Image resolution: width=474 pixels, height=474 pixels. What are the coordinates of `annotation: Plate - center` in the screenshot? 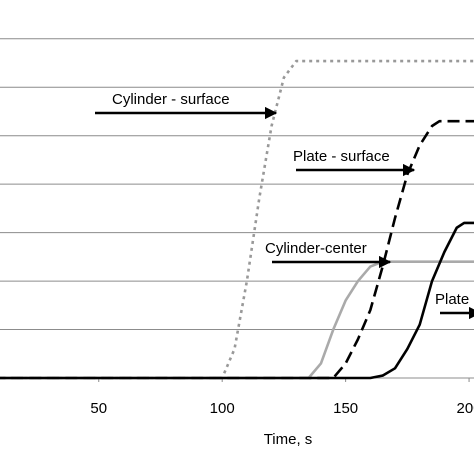 It's located at (454, 299).